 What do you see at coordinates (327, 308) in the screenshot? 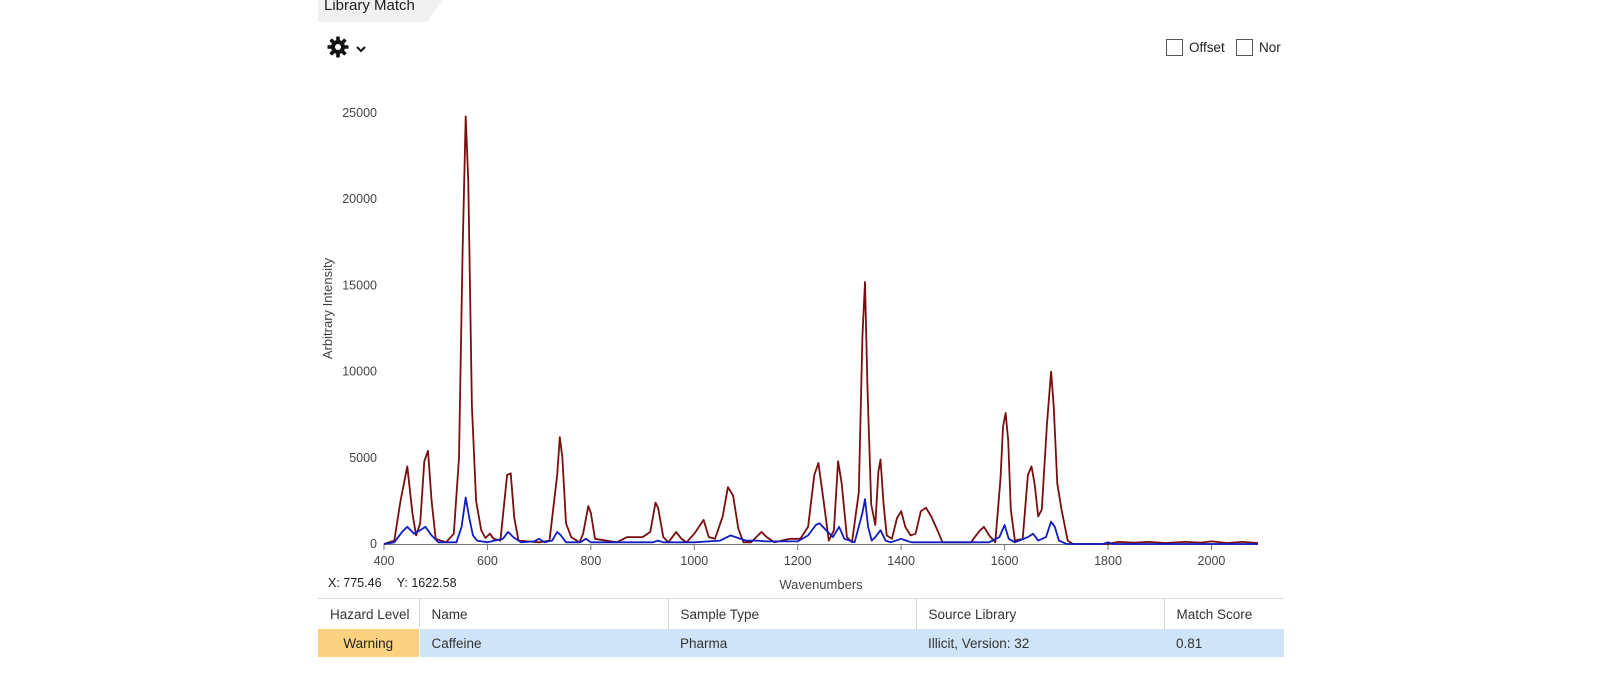
I see `y-axis-label: Arbitrary Intensity` at bounding box center [327, 308].